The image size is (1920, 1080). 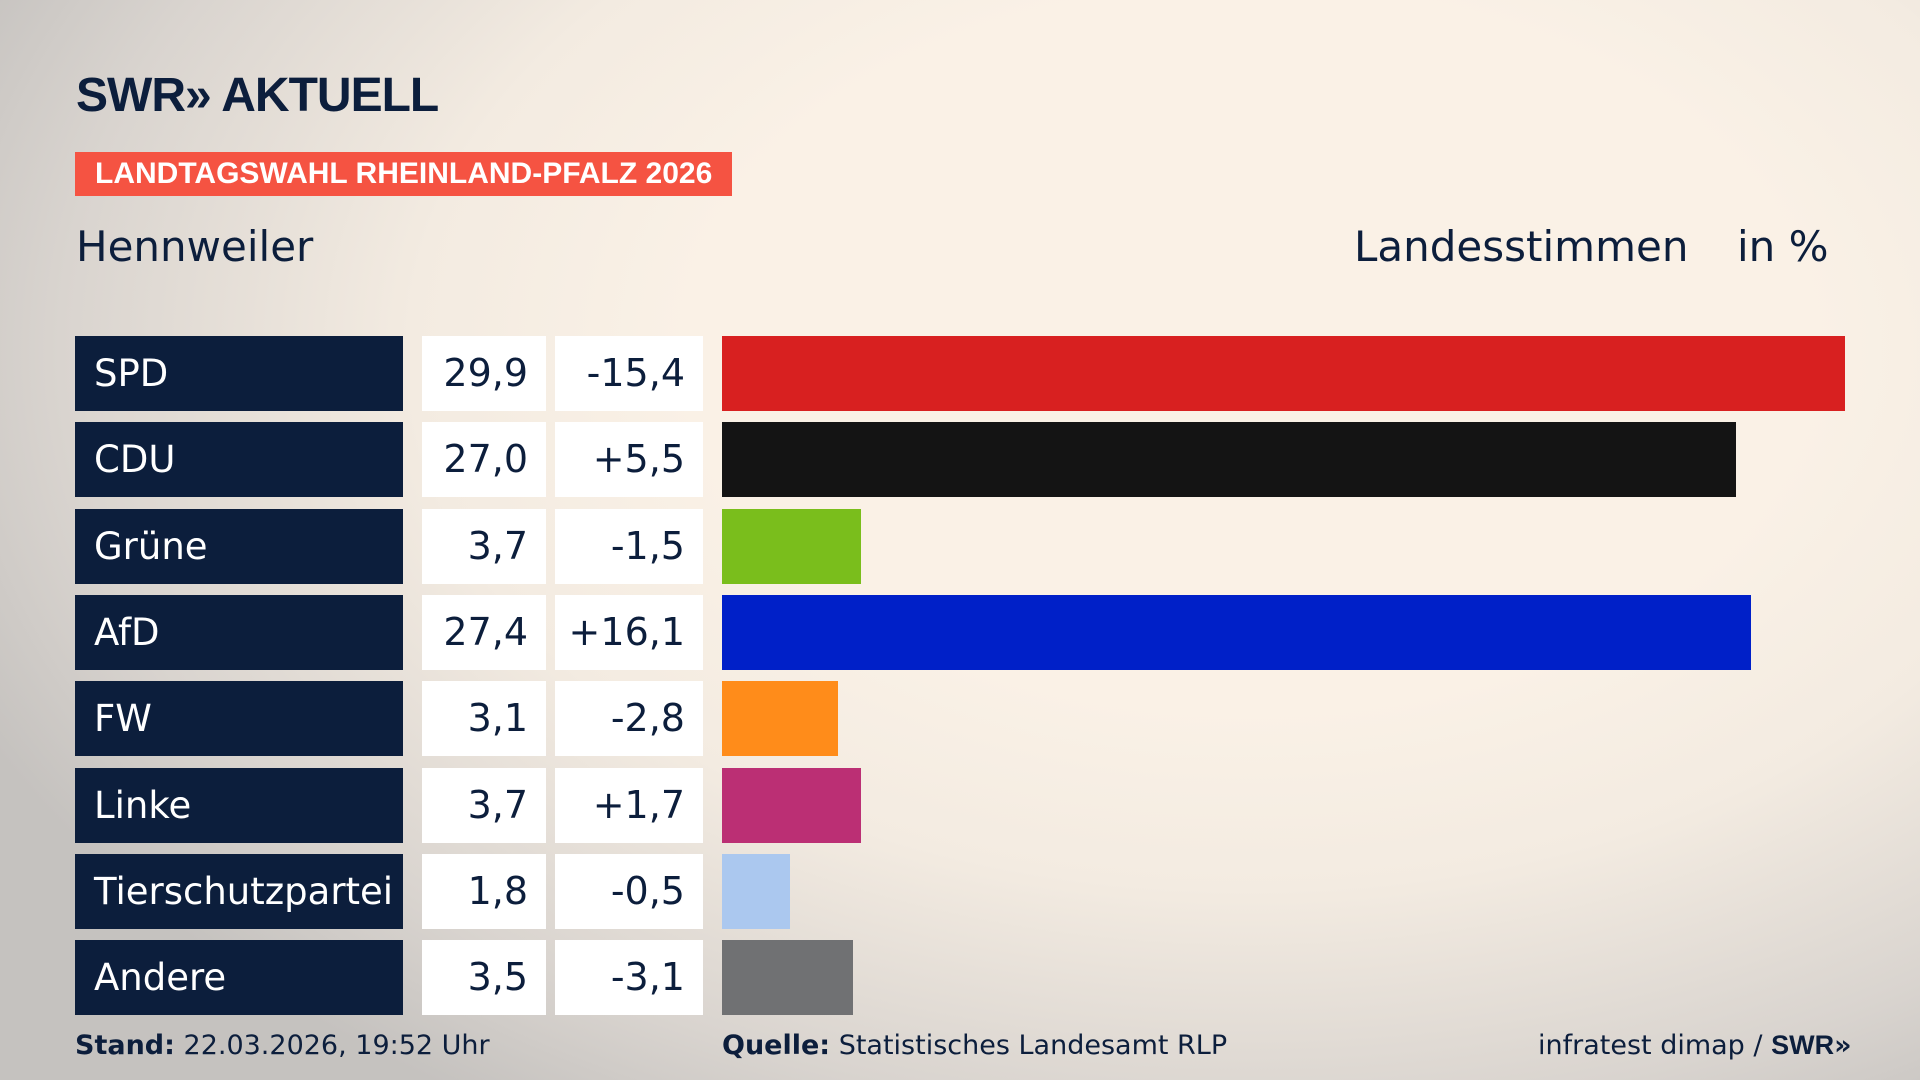 I want to click on party-name: CDU, so click(x=239, y=460).